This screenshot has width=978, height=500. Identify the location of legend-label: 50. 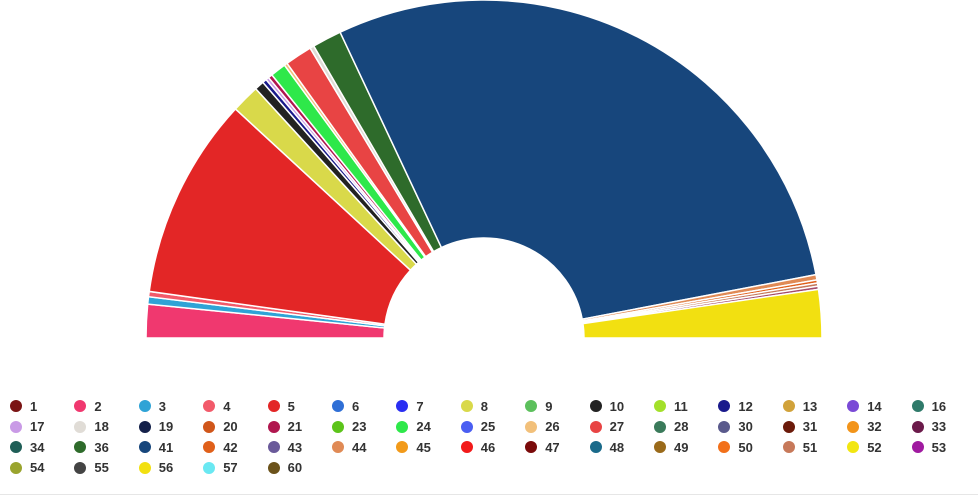
(745, 447).